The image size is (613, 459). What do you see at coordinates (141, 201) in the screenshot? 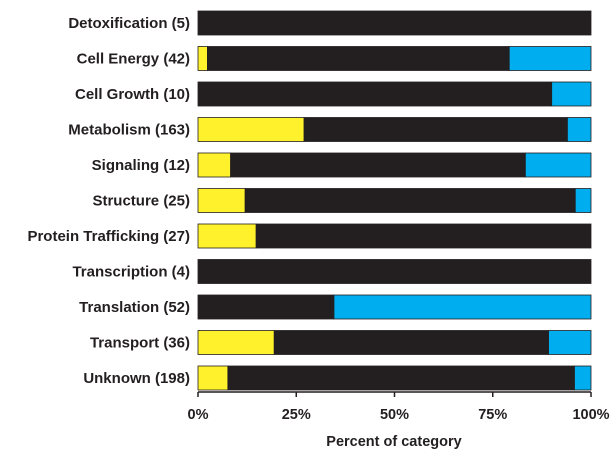
I see `category-label-structure: Structure (25)` at bounding box center [141, 201].